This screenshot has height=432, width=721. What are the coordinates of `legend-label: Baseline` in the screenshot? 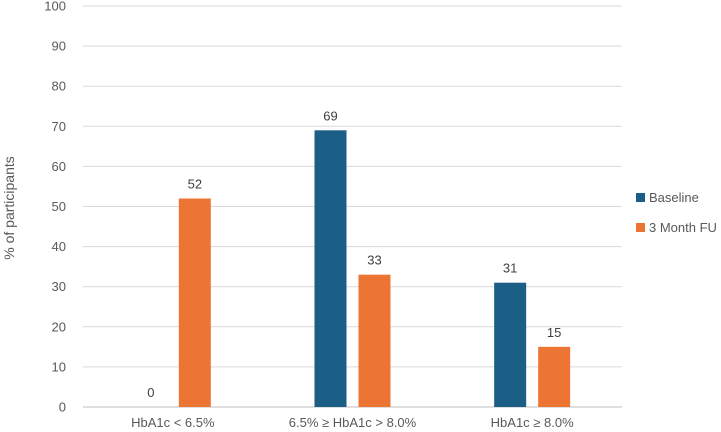 It's located at (674, 197).